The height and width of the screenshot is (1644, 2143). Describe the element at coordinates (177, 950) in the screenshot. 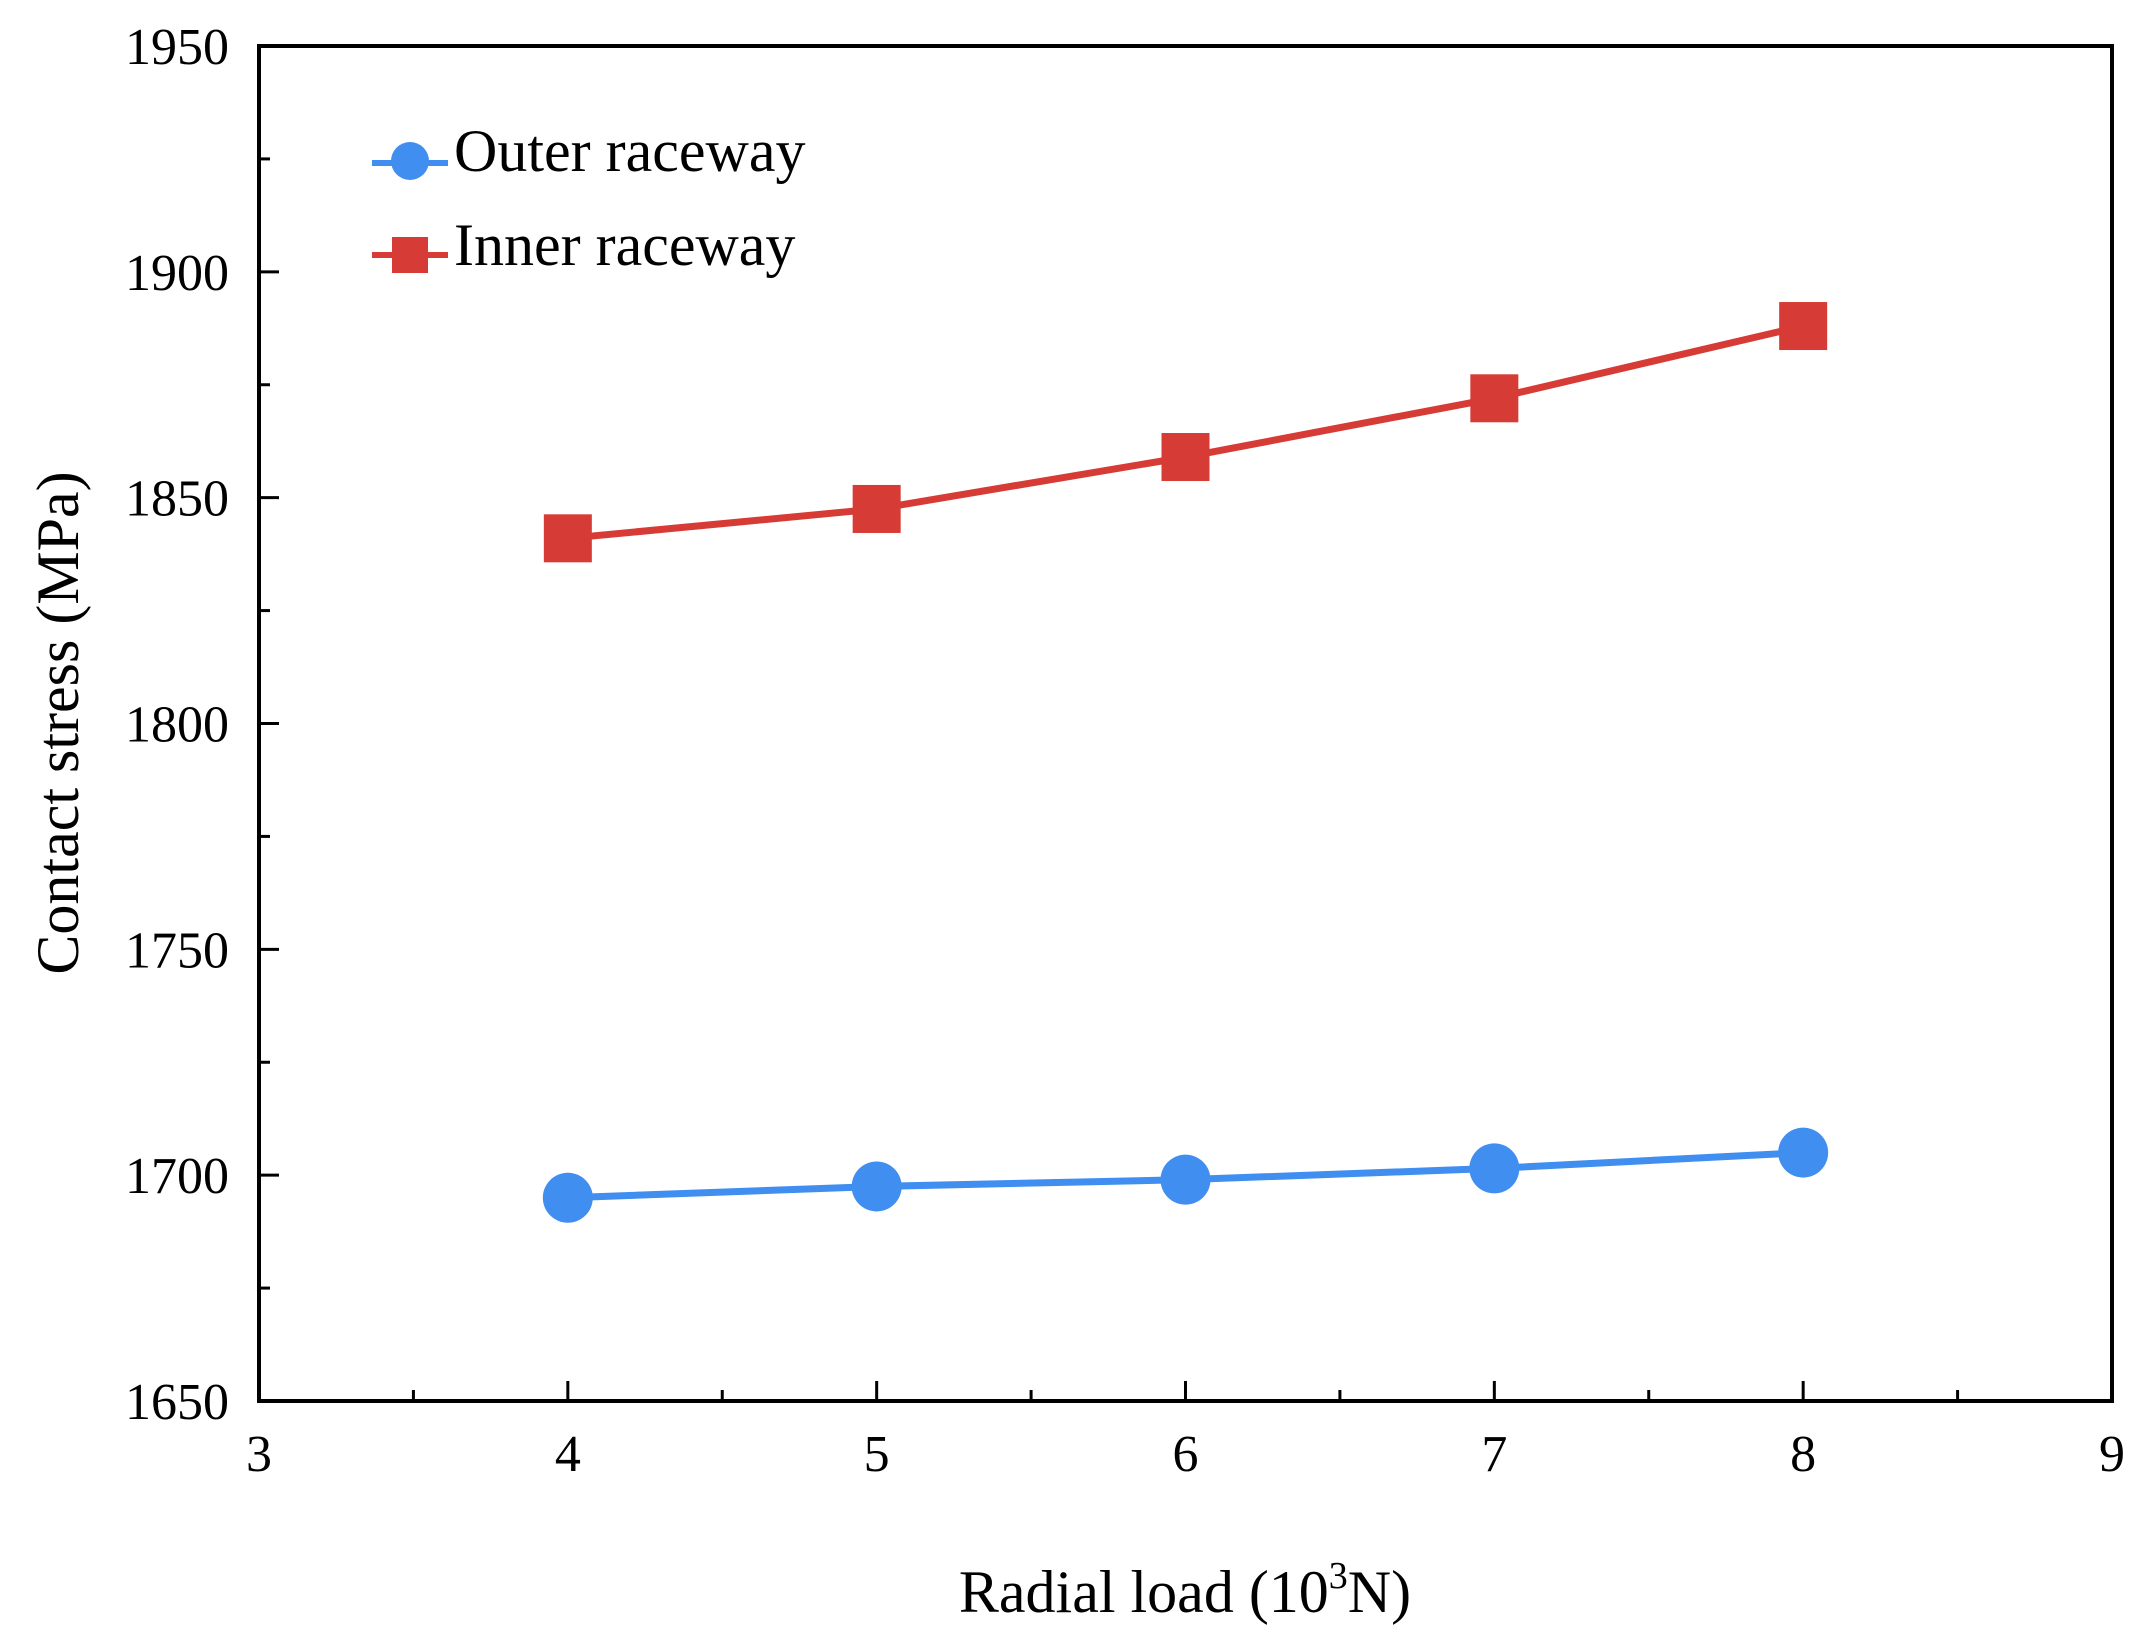

I see `y-tick-label: 1750` at that location.